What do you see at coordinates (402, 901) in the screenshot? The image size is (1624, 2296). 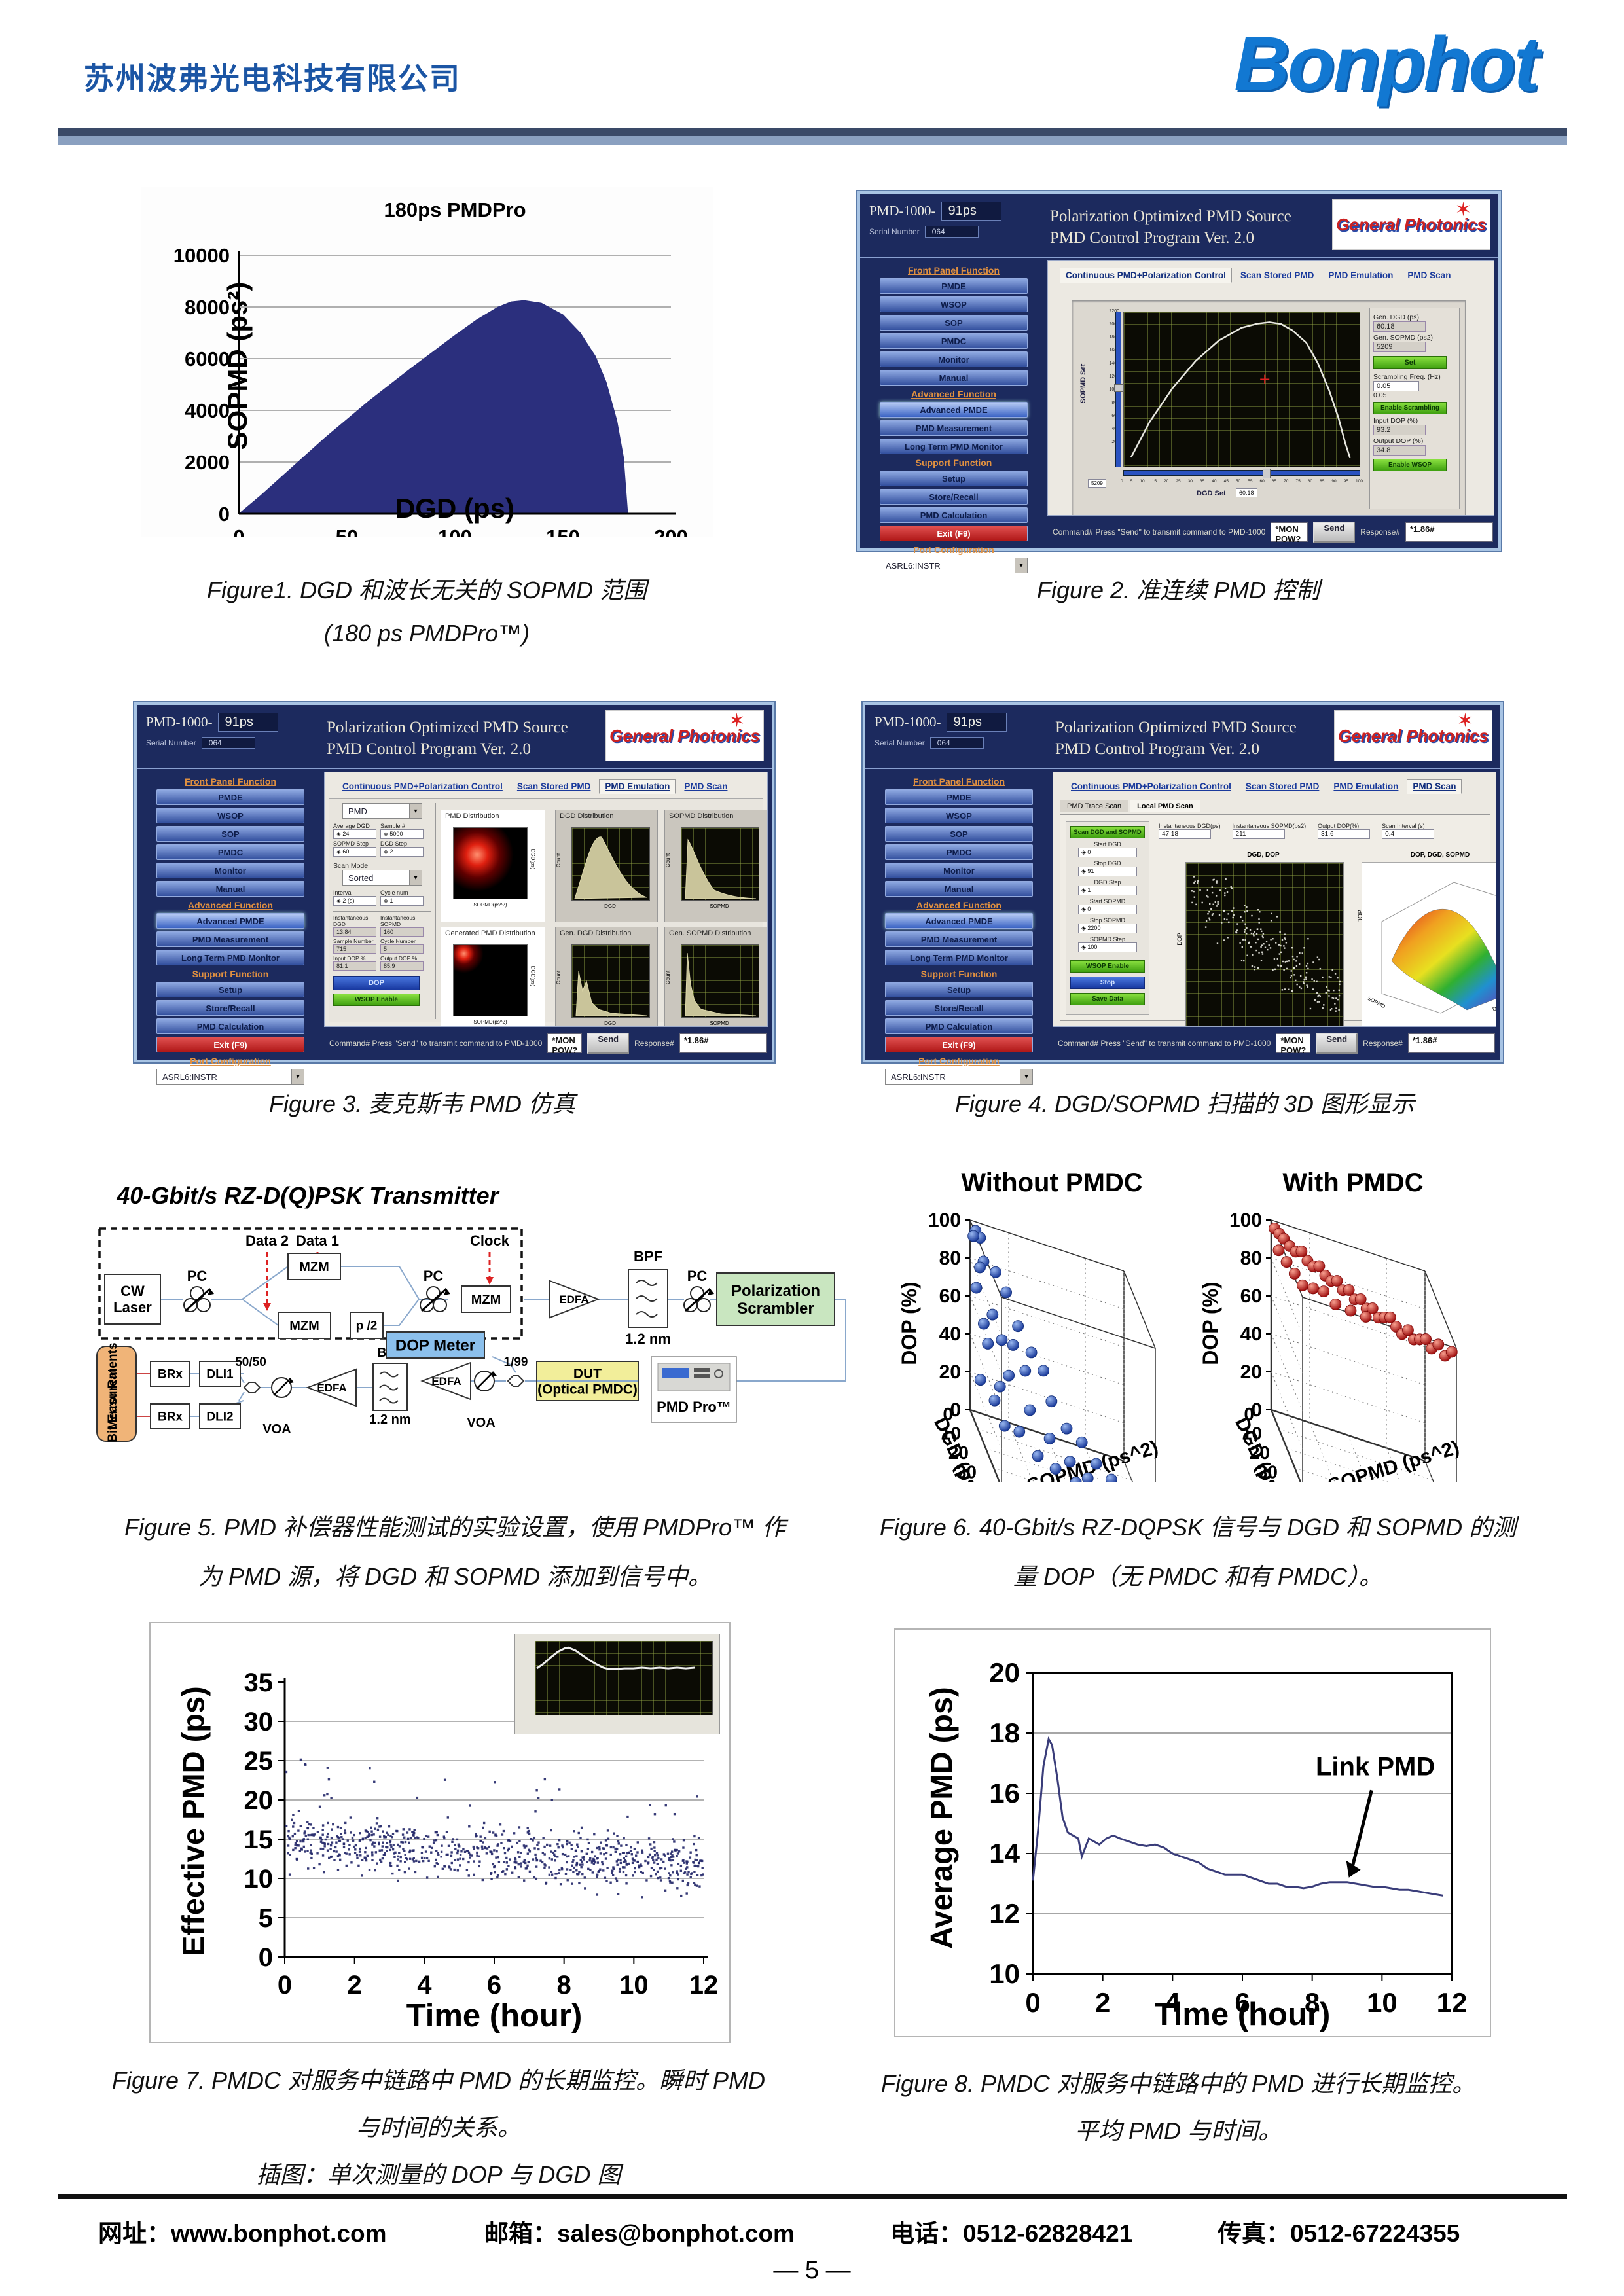 I see `field-input: ◈ 1` at bounding box center [402, 901].